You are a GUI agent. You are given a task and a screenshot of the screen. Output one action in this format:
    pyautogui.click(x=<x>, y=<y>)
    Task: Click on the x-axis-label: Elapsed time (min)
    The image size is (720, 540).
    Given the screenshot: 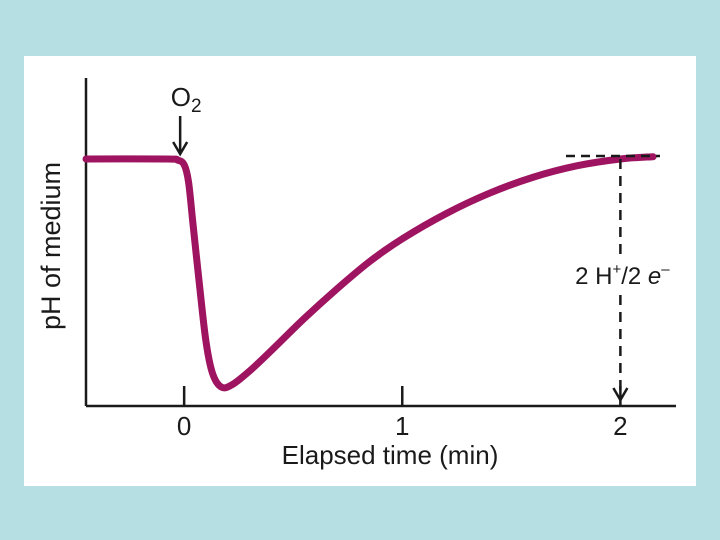 What is the action you would take?
    pyautogui.click(x=390, y=455)
    